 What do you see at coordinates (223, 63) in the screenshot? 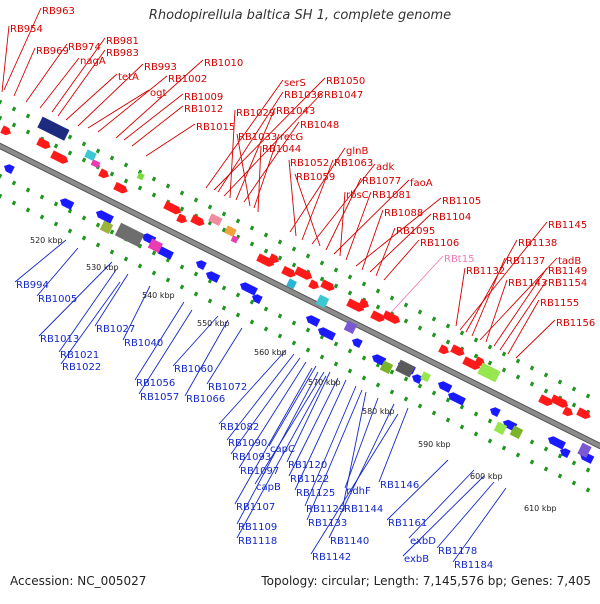
I see `forward-gene-label: RB1010` at bounding box center [223, 63].